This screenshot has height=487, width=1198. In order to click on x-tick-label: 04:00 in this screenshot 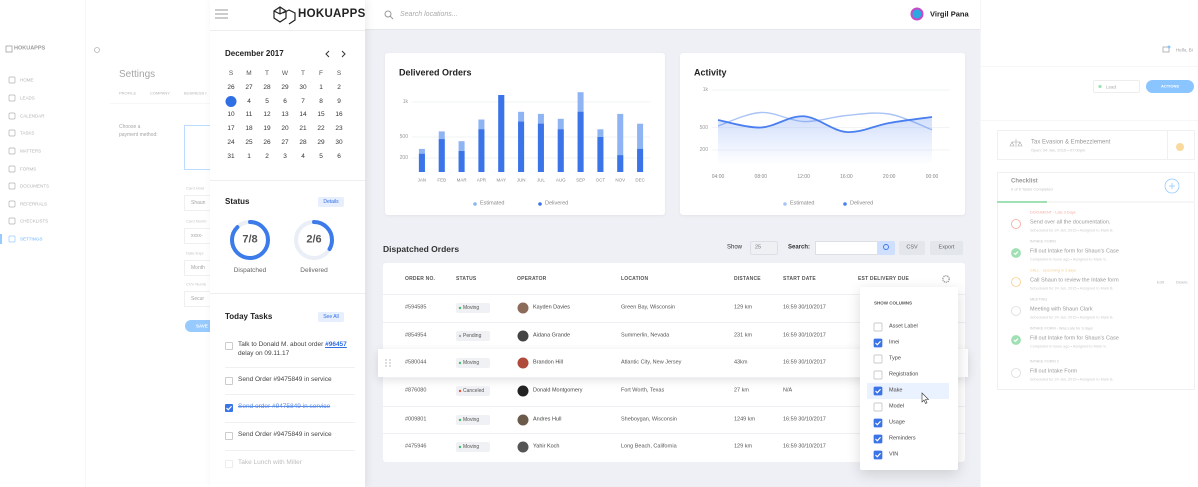, I will do `click(718, 177)`.